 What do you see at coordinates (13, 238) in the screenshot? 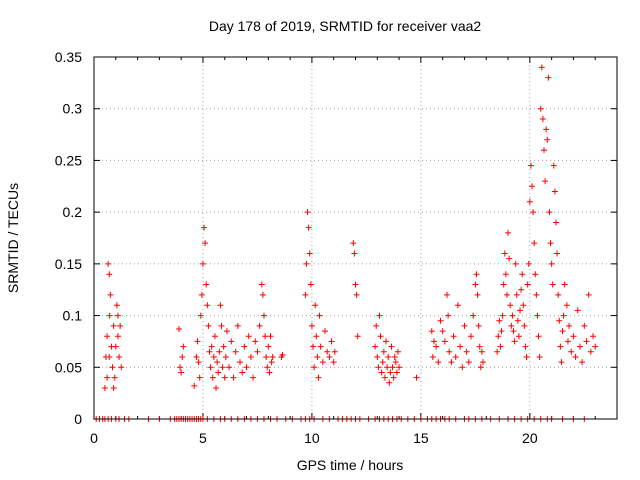
I see `y-axis-label: SRMTID / TECUs` at bounding box center [13, 238].